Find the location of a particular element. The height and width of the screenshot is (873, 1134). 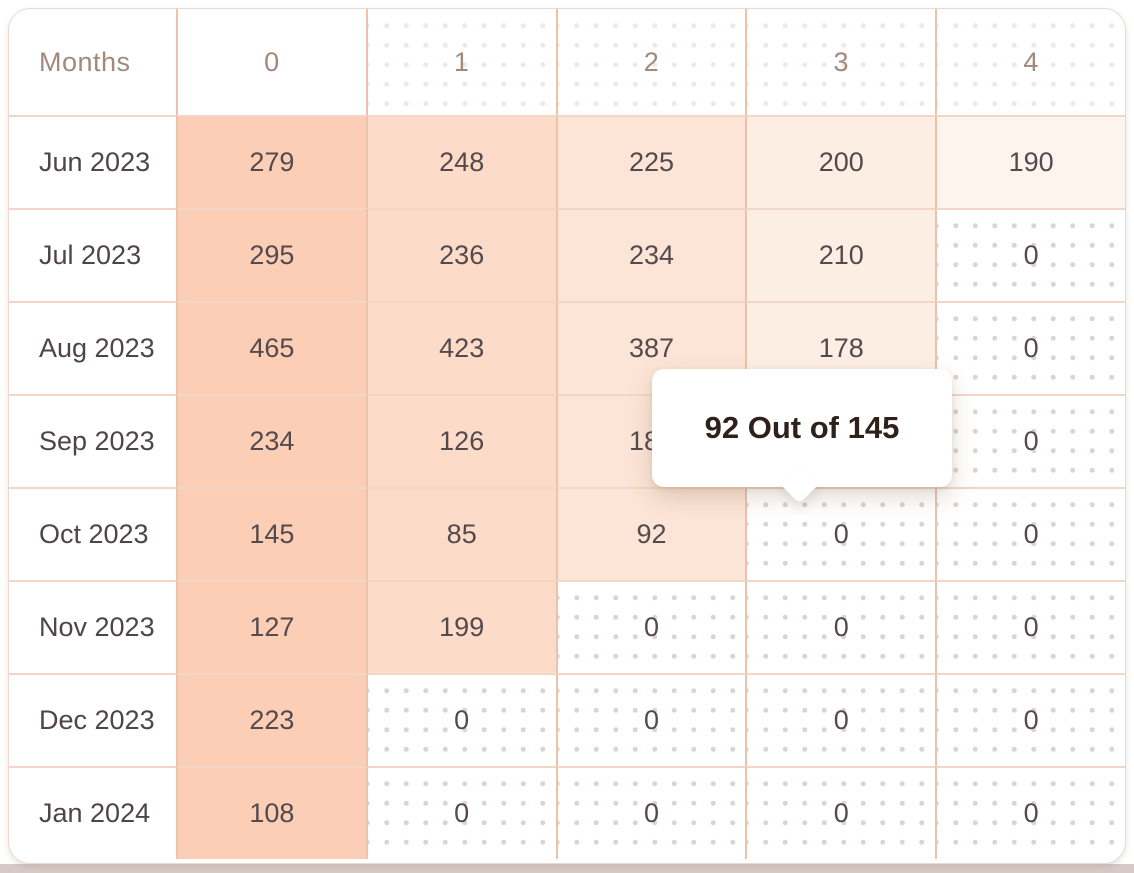

tooltip-text: 92 Out of 145 is located at coordinates (802, 427).